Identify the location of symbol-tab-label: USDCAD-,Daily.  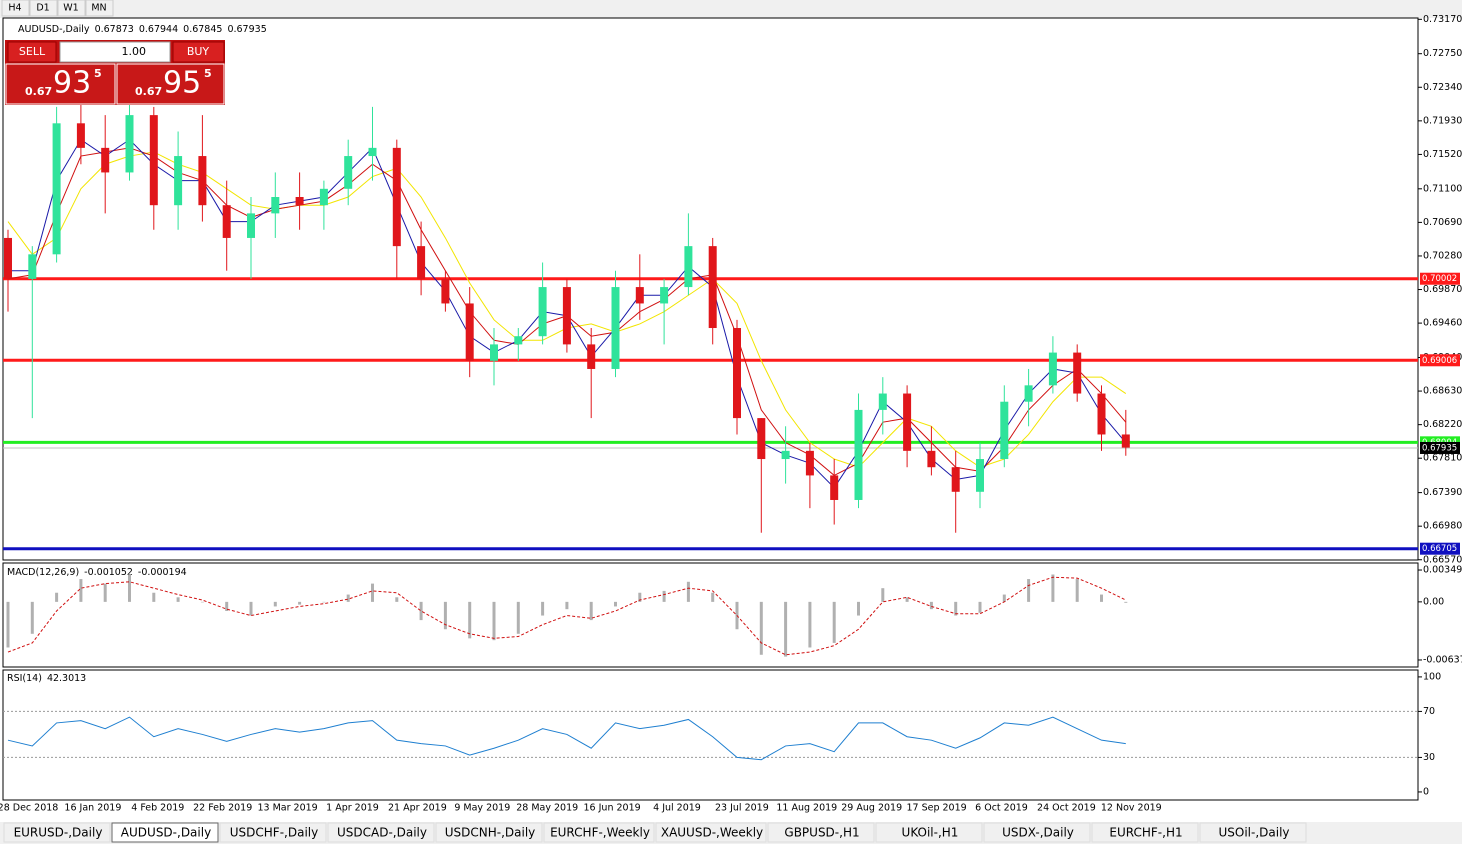
(382, 833).